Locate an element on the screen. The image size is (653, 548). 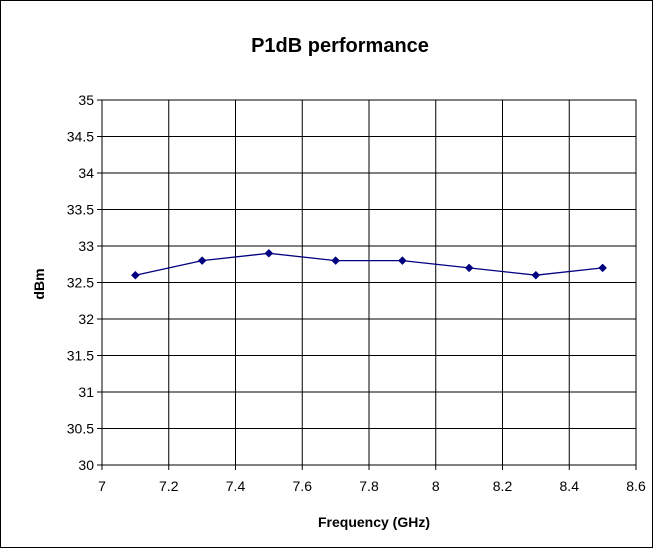
y-tick-label: 34 is located at coordinates (86, 173).